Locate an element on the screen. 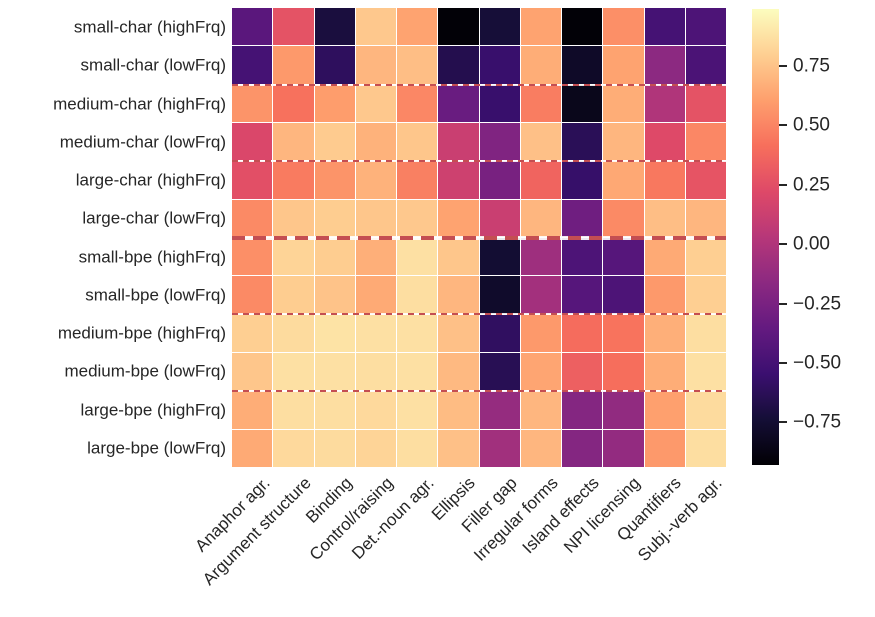 Image resolution: width=875 pixels, height=617 pixels. colorbar-tick-label: −0.50 is located at coordinates (817, 363).